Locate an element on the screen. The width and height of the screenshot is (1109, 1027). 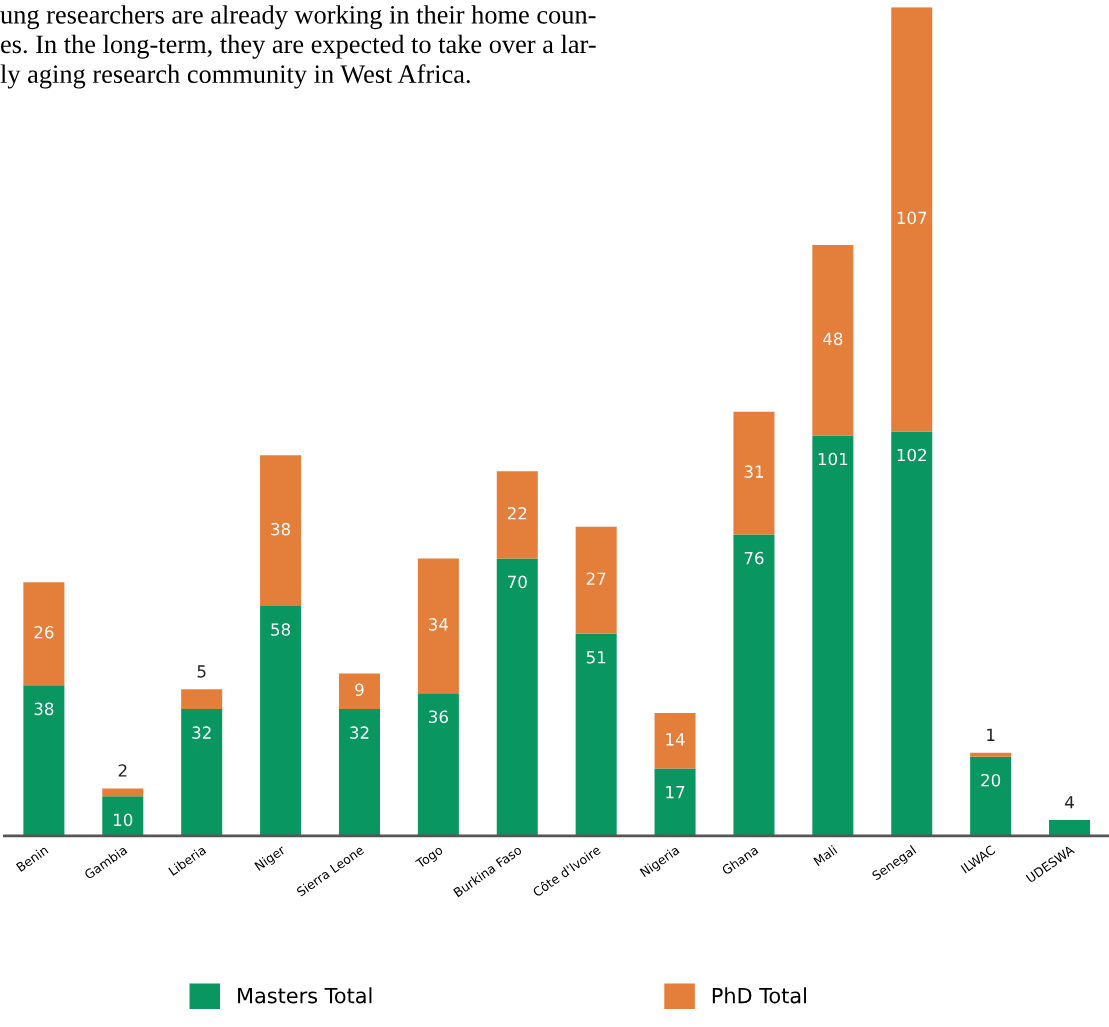
data-label: 76 is located at coordinates (754, 558).